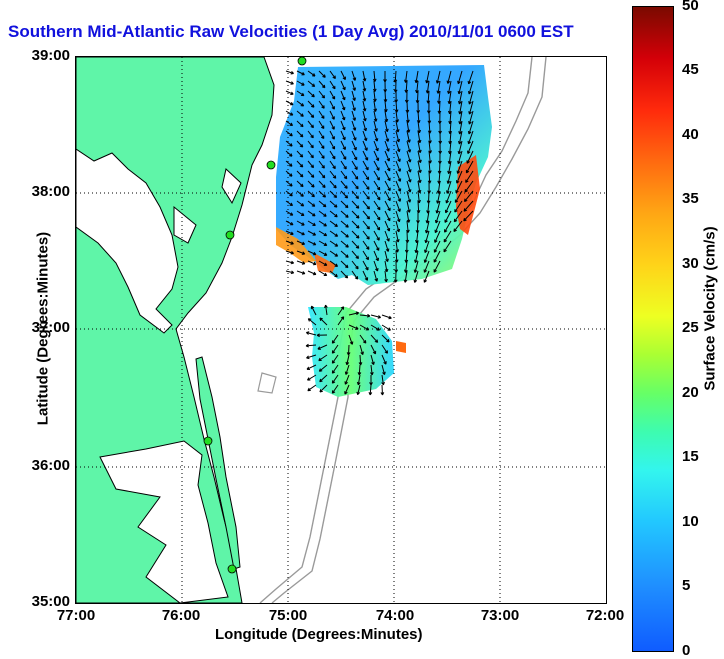 This screenshot has width=724, height=659. I want to click on colorbar-tick: 0, so click(686, 650).